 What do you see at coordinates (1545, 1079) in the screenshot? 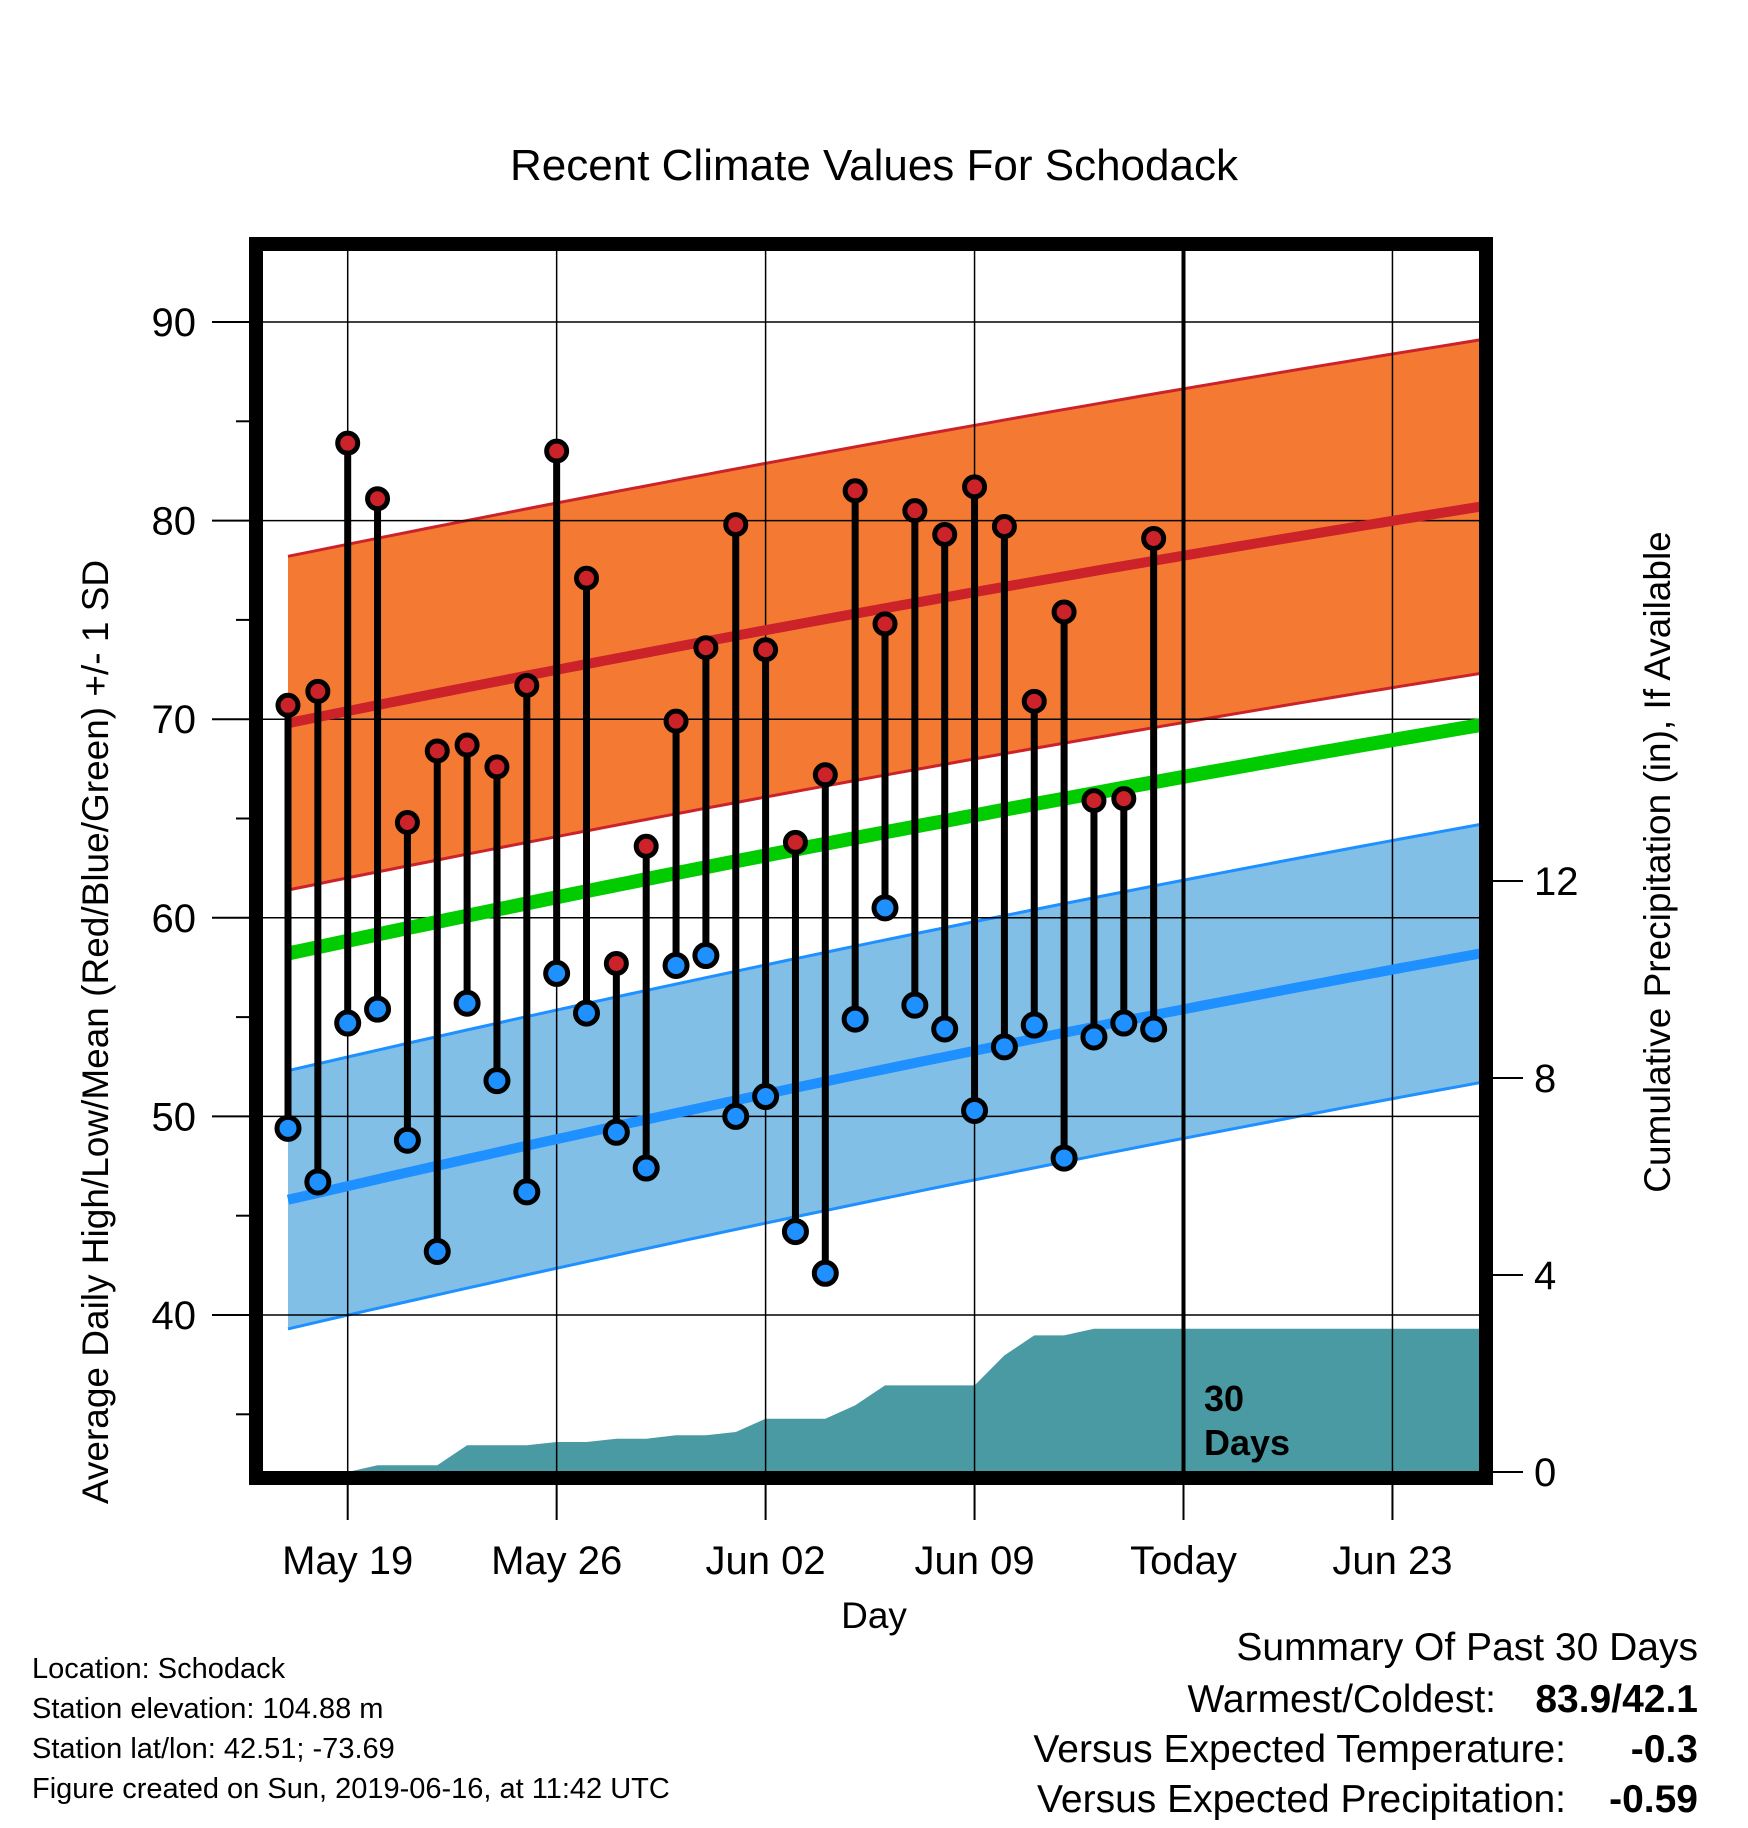
I see `y-right-tick-label: 8` at bounding box center [1545, 1079].